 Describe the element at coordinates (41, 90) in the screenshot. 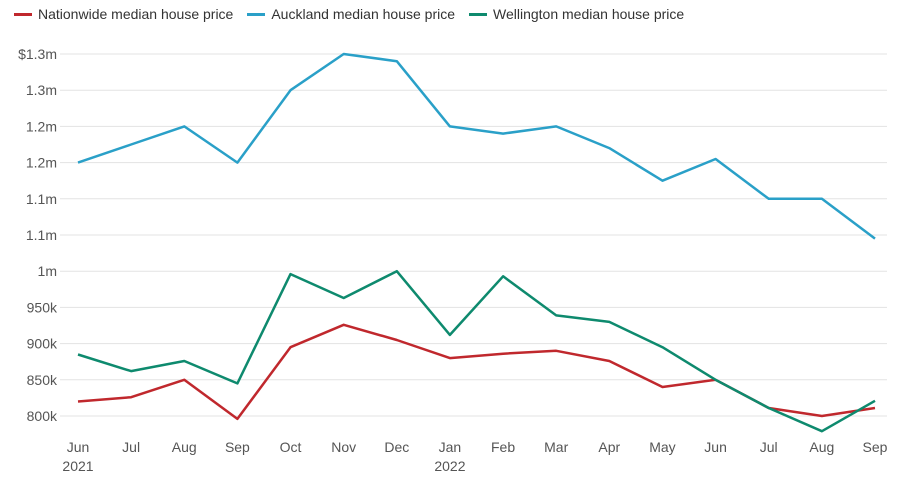

I see `y-tick-label: 1.3m` at that location.